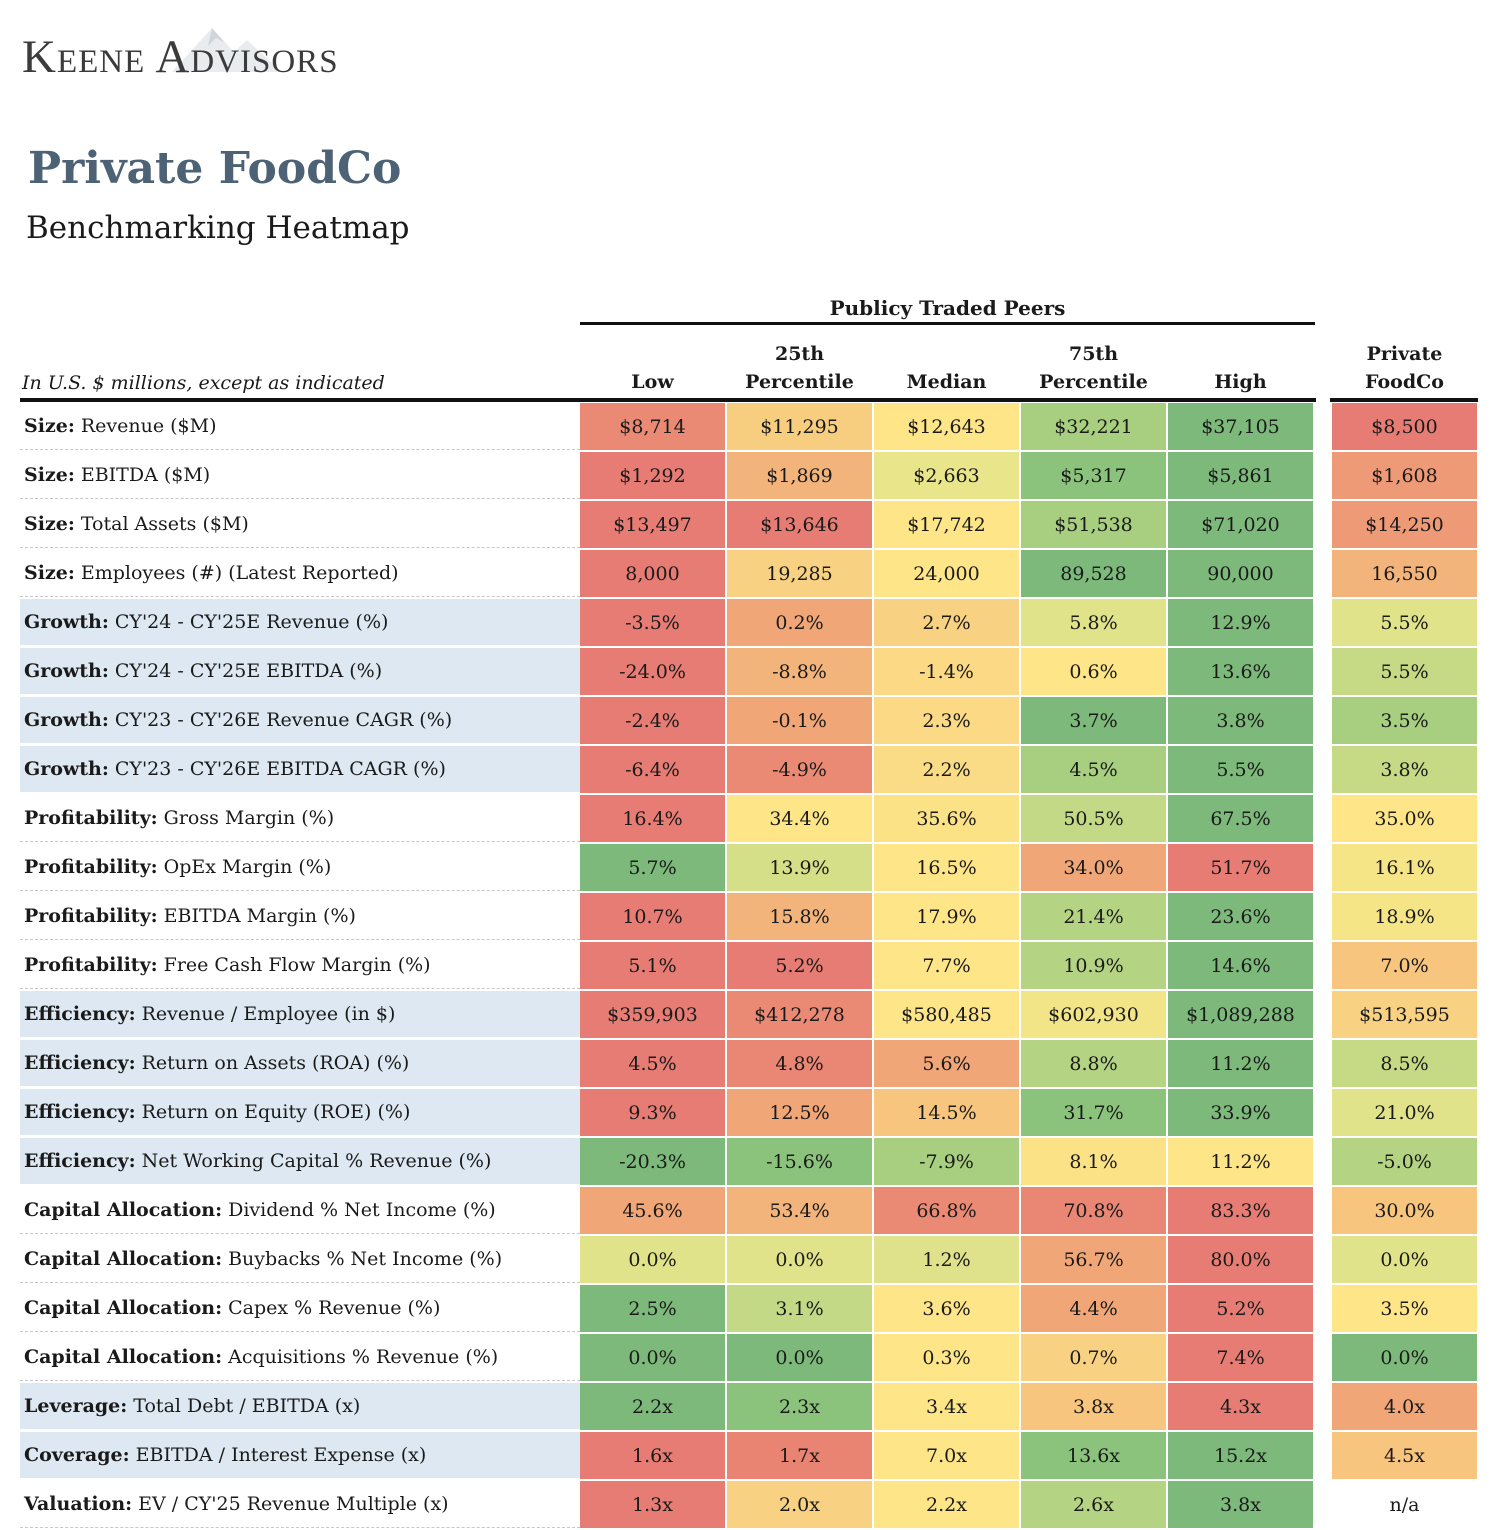  I want to click on heatmap-cell: 5.2%, so click(799, 965).